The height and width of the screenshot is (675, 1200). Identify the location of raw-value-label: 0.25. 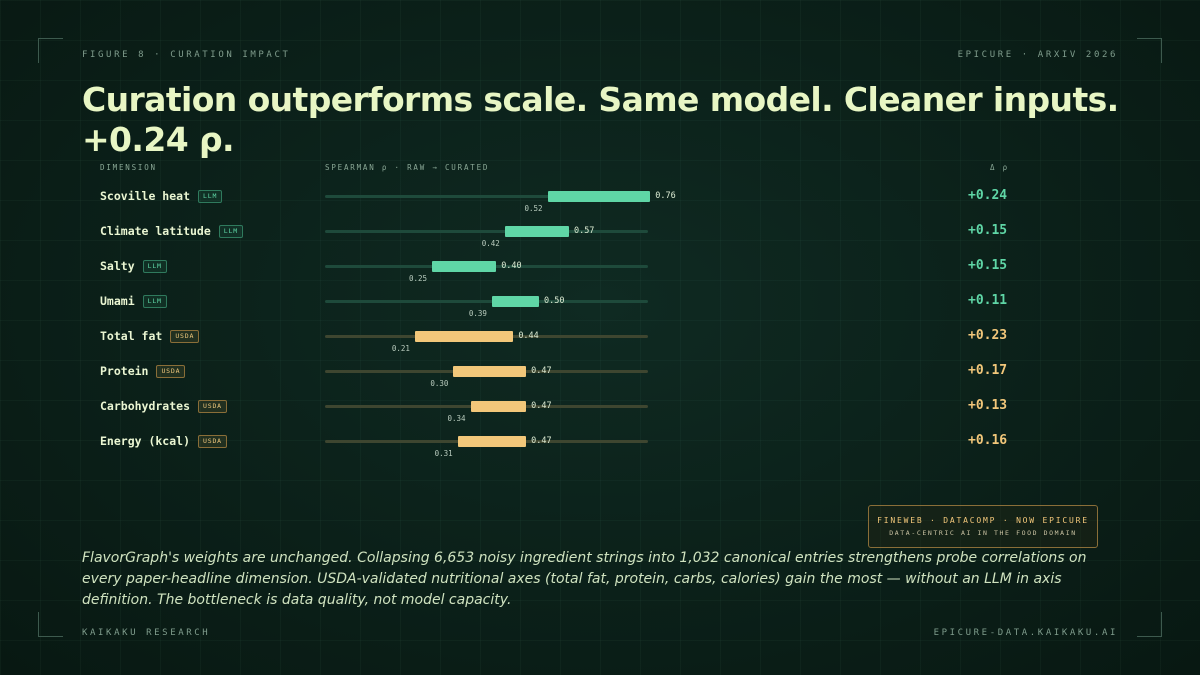
(417, 278).